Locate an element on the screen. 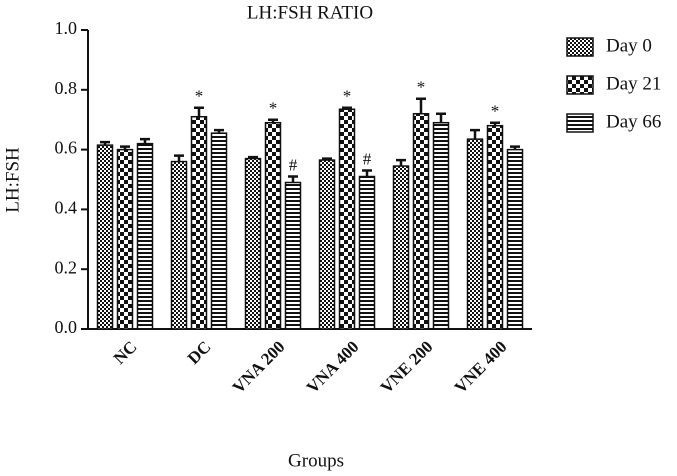 The image size is (677, 476). y-tick-label: 0.6 is located at coordinates (66, 148).